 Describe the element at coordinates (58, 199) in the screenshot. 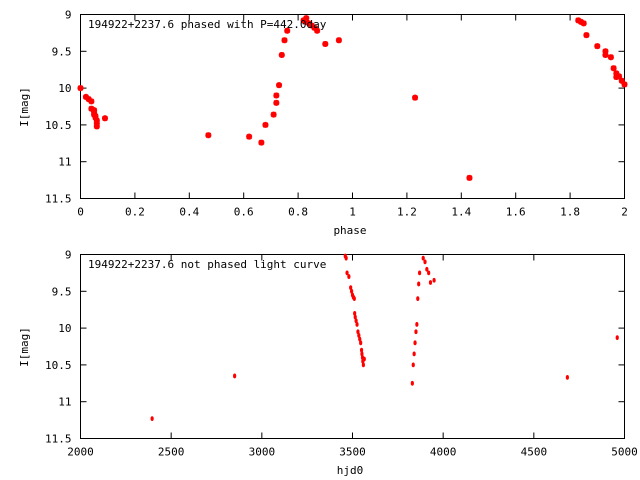

I see `phased-y-tick-label: 11.5` at that location.